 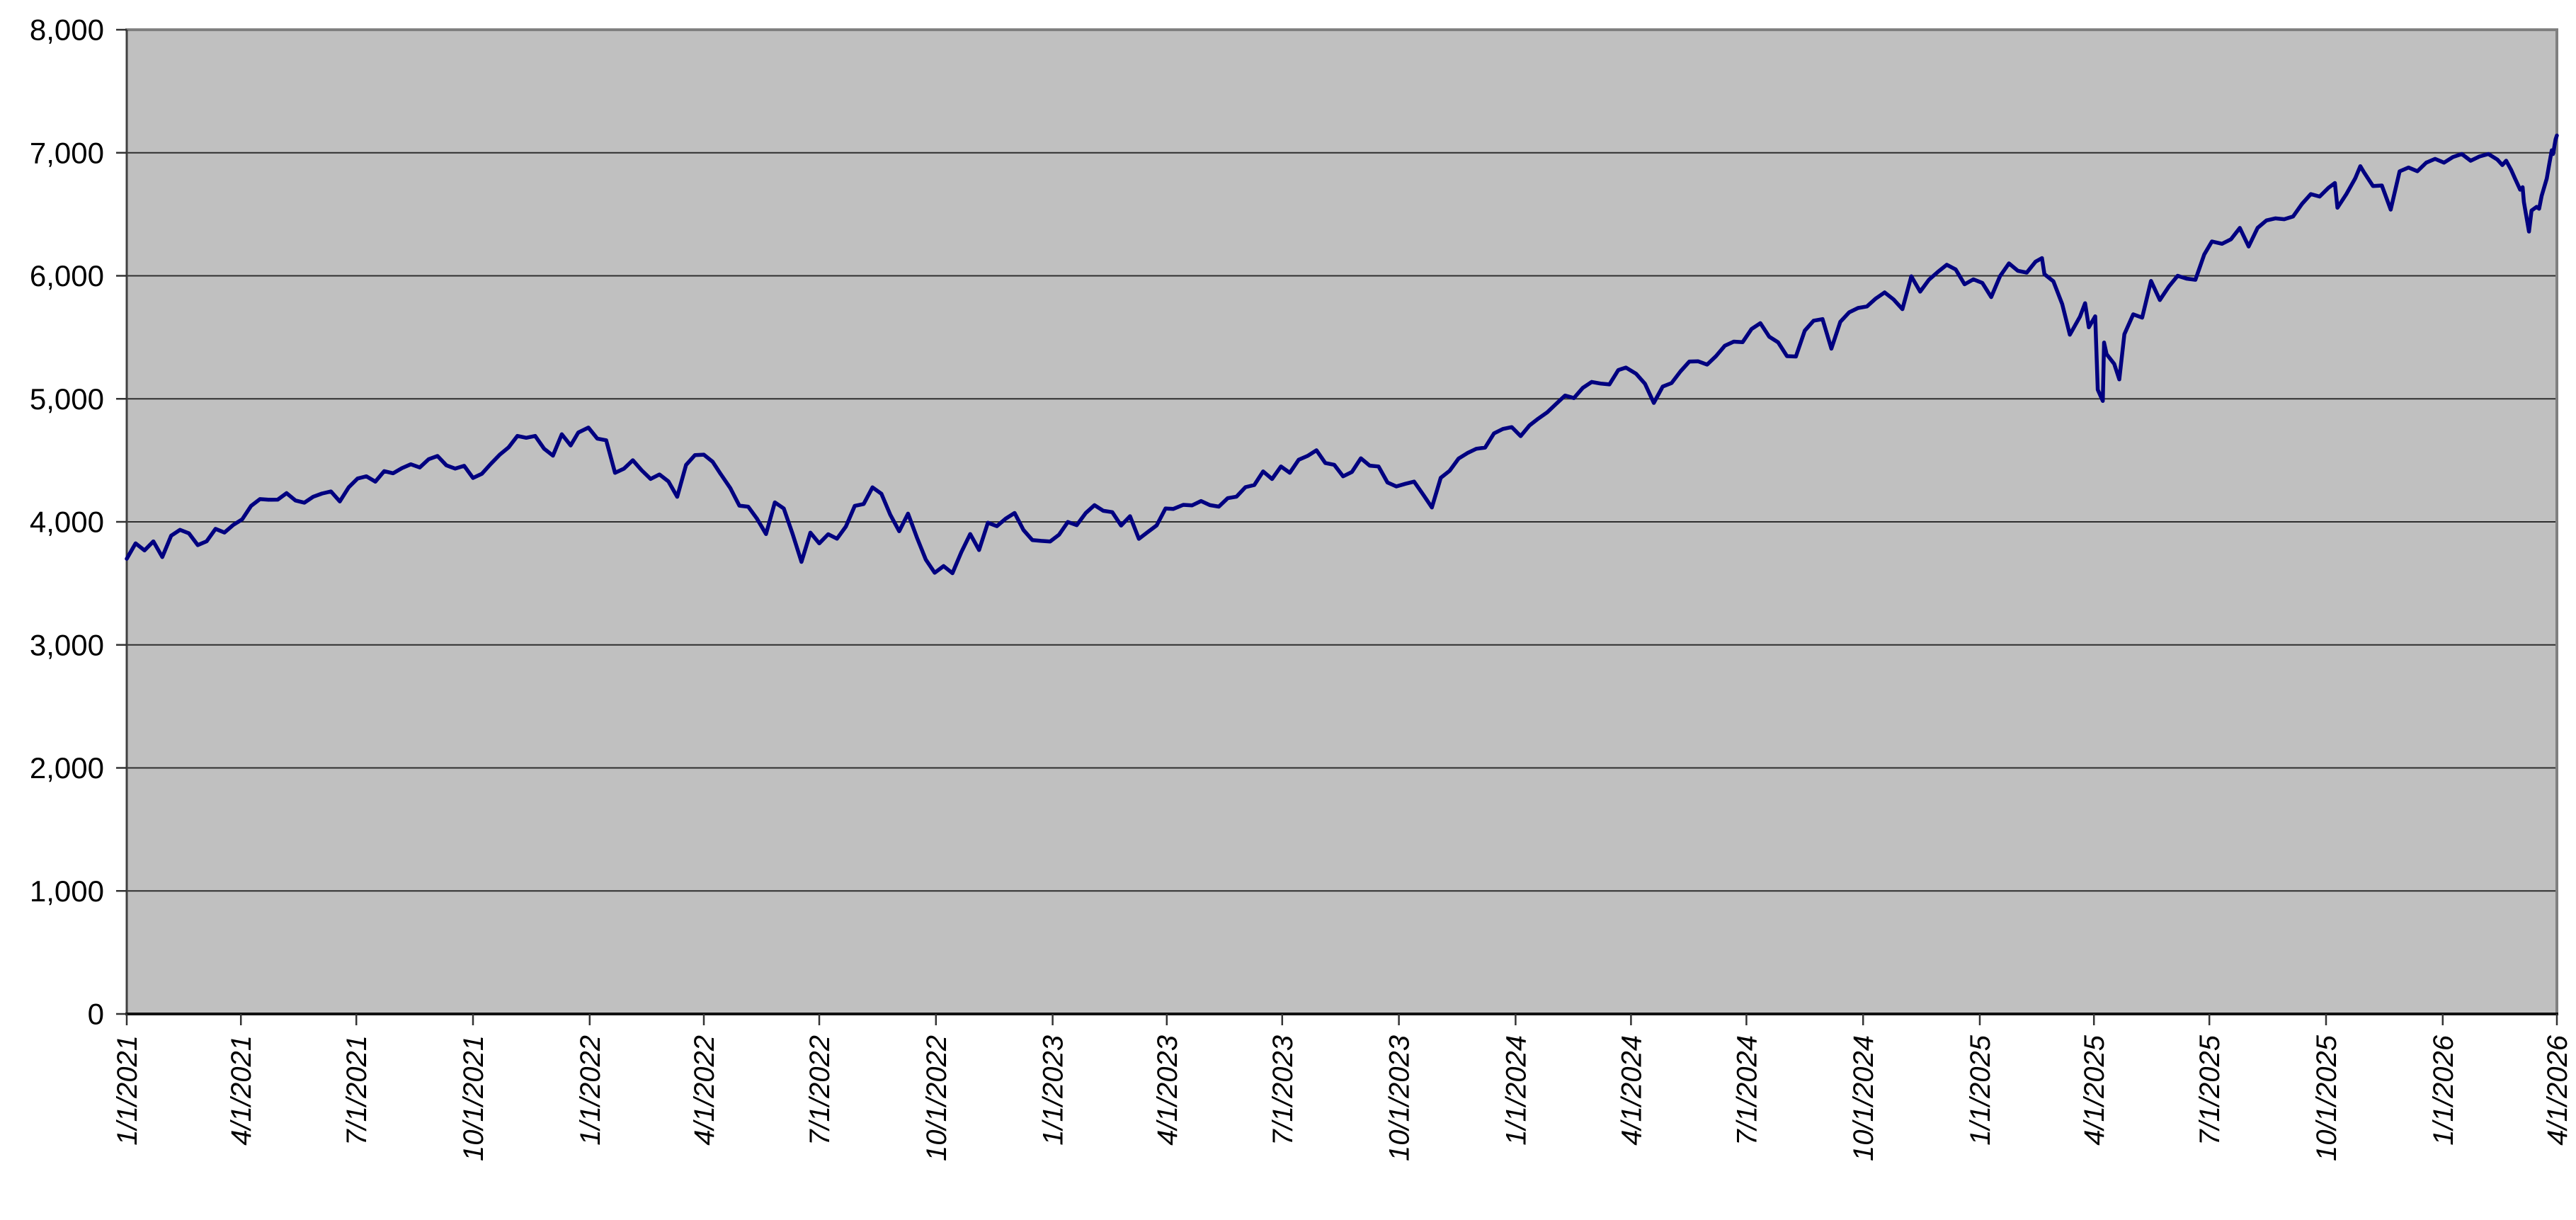 What do you see at coordinates (67, 768) in the screenshot?
I see `y-axis-label: 2,000` at bounding box center [67, 768].